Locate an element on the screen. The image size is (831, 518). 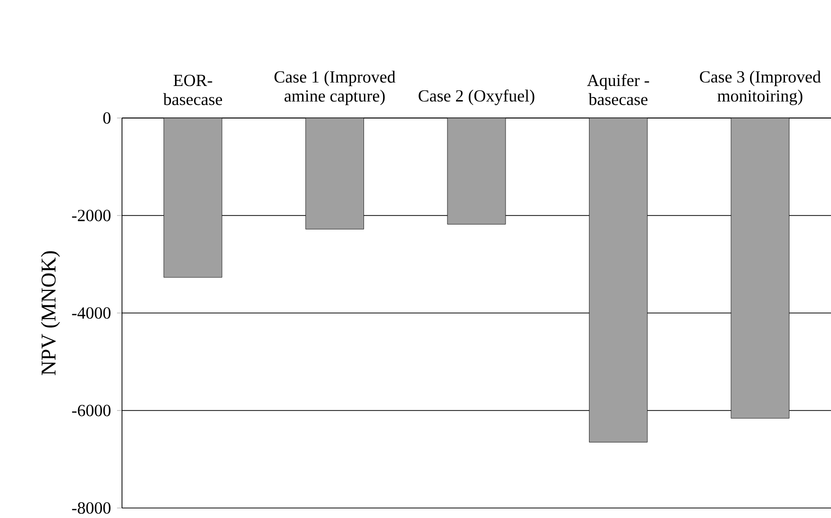
y-tick-label: -6000 is located at coordinates (91, 410).